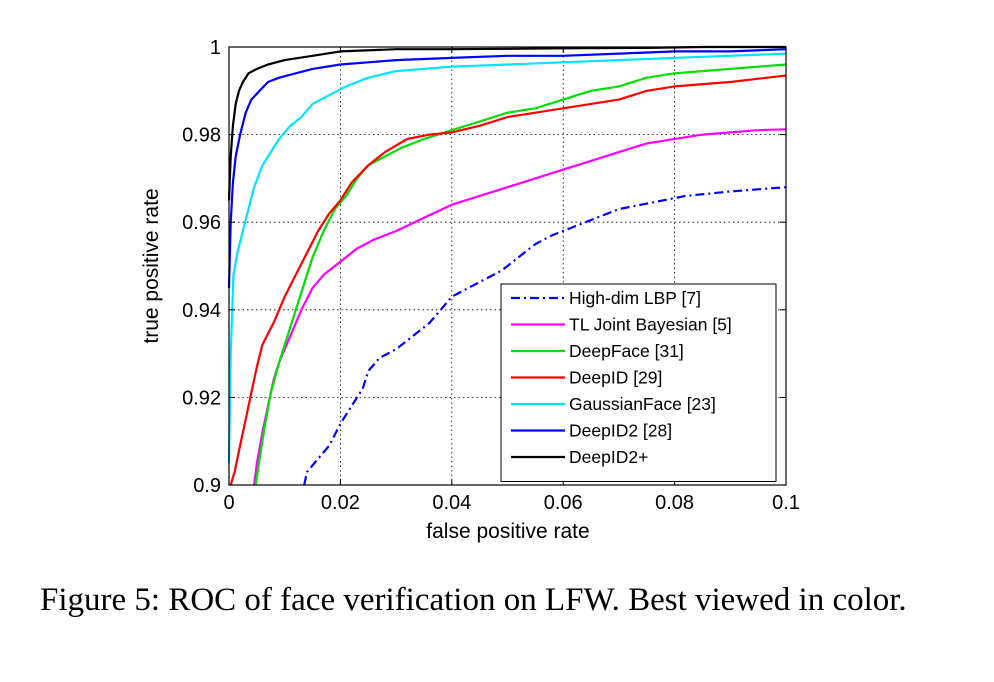 This screenshot has height=682, width=994. Describe the element at coordinates (340, 503) in the screenshot. I see `x-tick-label: 0.02` at that location.